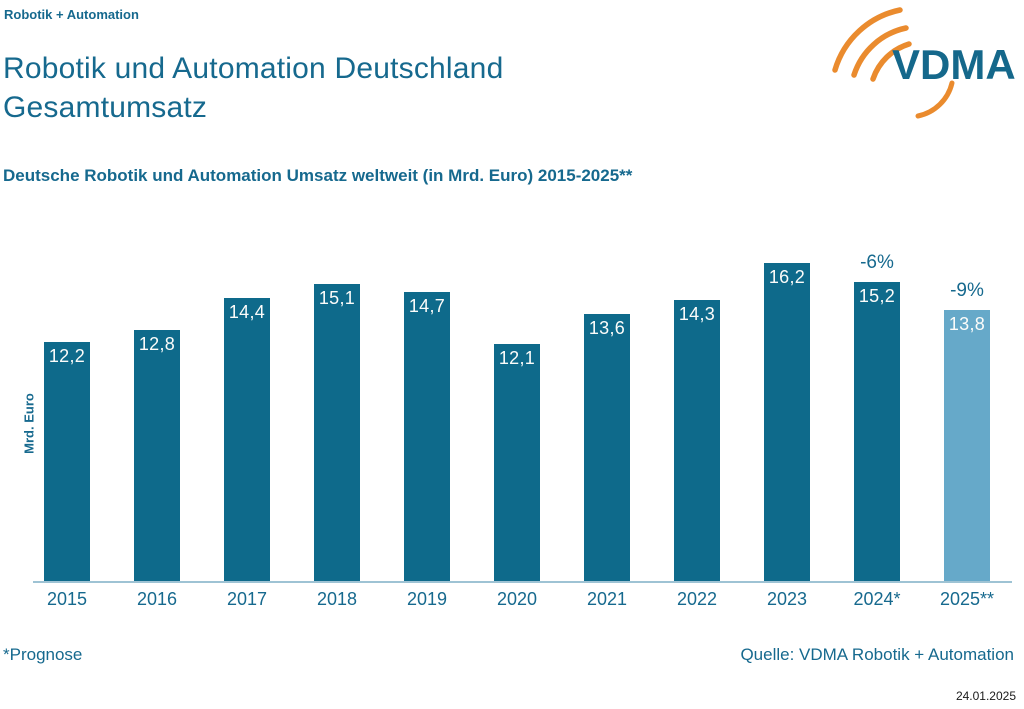  I want to click on bar-column: 14,7, so click(427, 408).